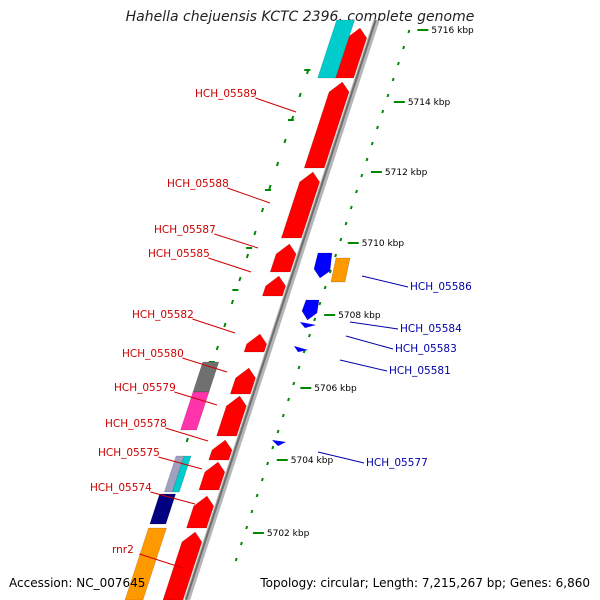 The width and height of the screenshot is (600, 600). What do you see at coordinates (406, 173) in the screenshot?
I see `scale-label: 5712 kbp` at bounding box center [406, 173].